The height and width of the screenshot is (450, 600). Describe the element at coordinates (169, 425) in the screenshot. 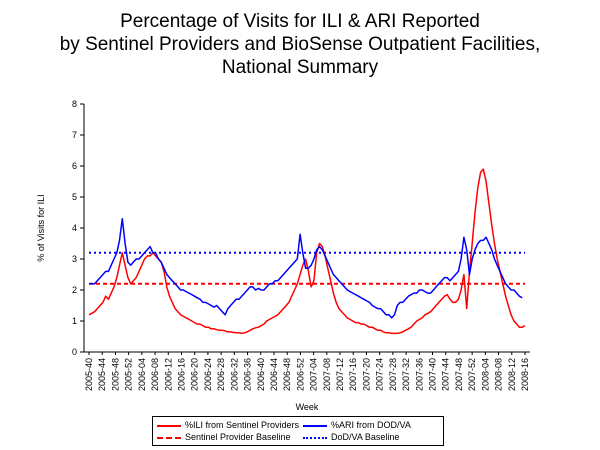

I see `legend-swatch-ili` at that location.